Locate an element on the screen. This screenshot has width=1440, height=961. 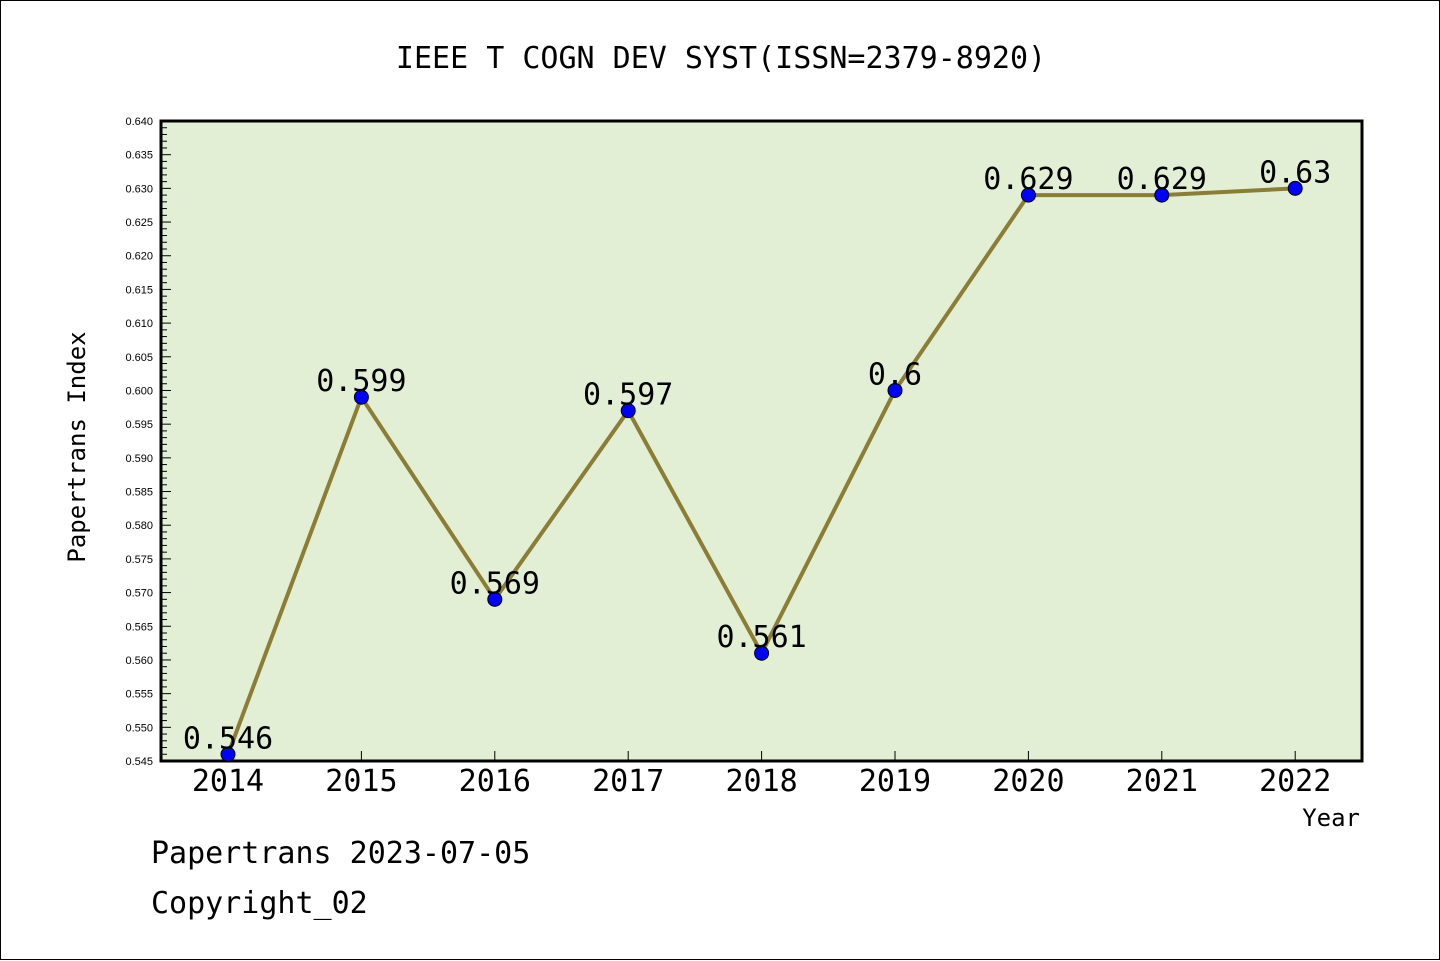
y-tick-label: 0.555 is located at coordinates (139, 695).